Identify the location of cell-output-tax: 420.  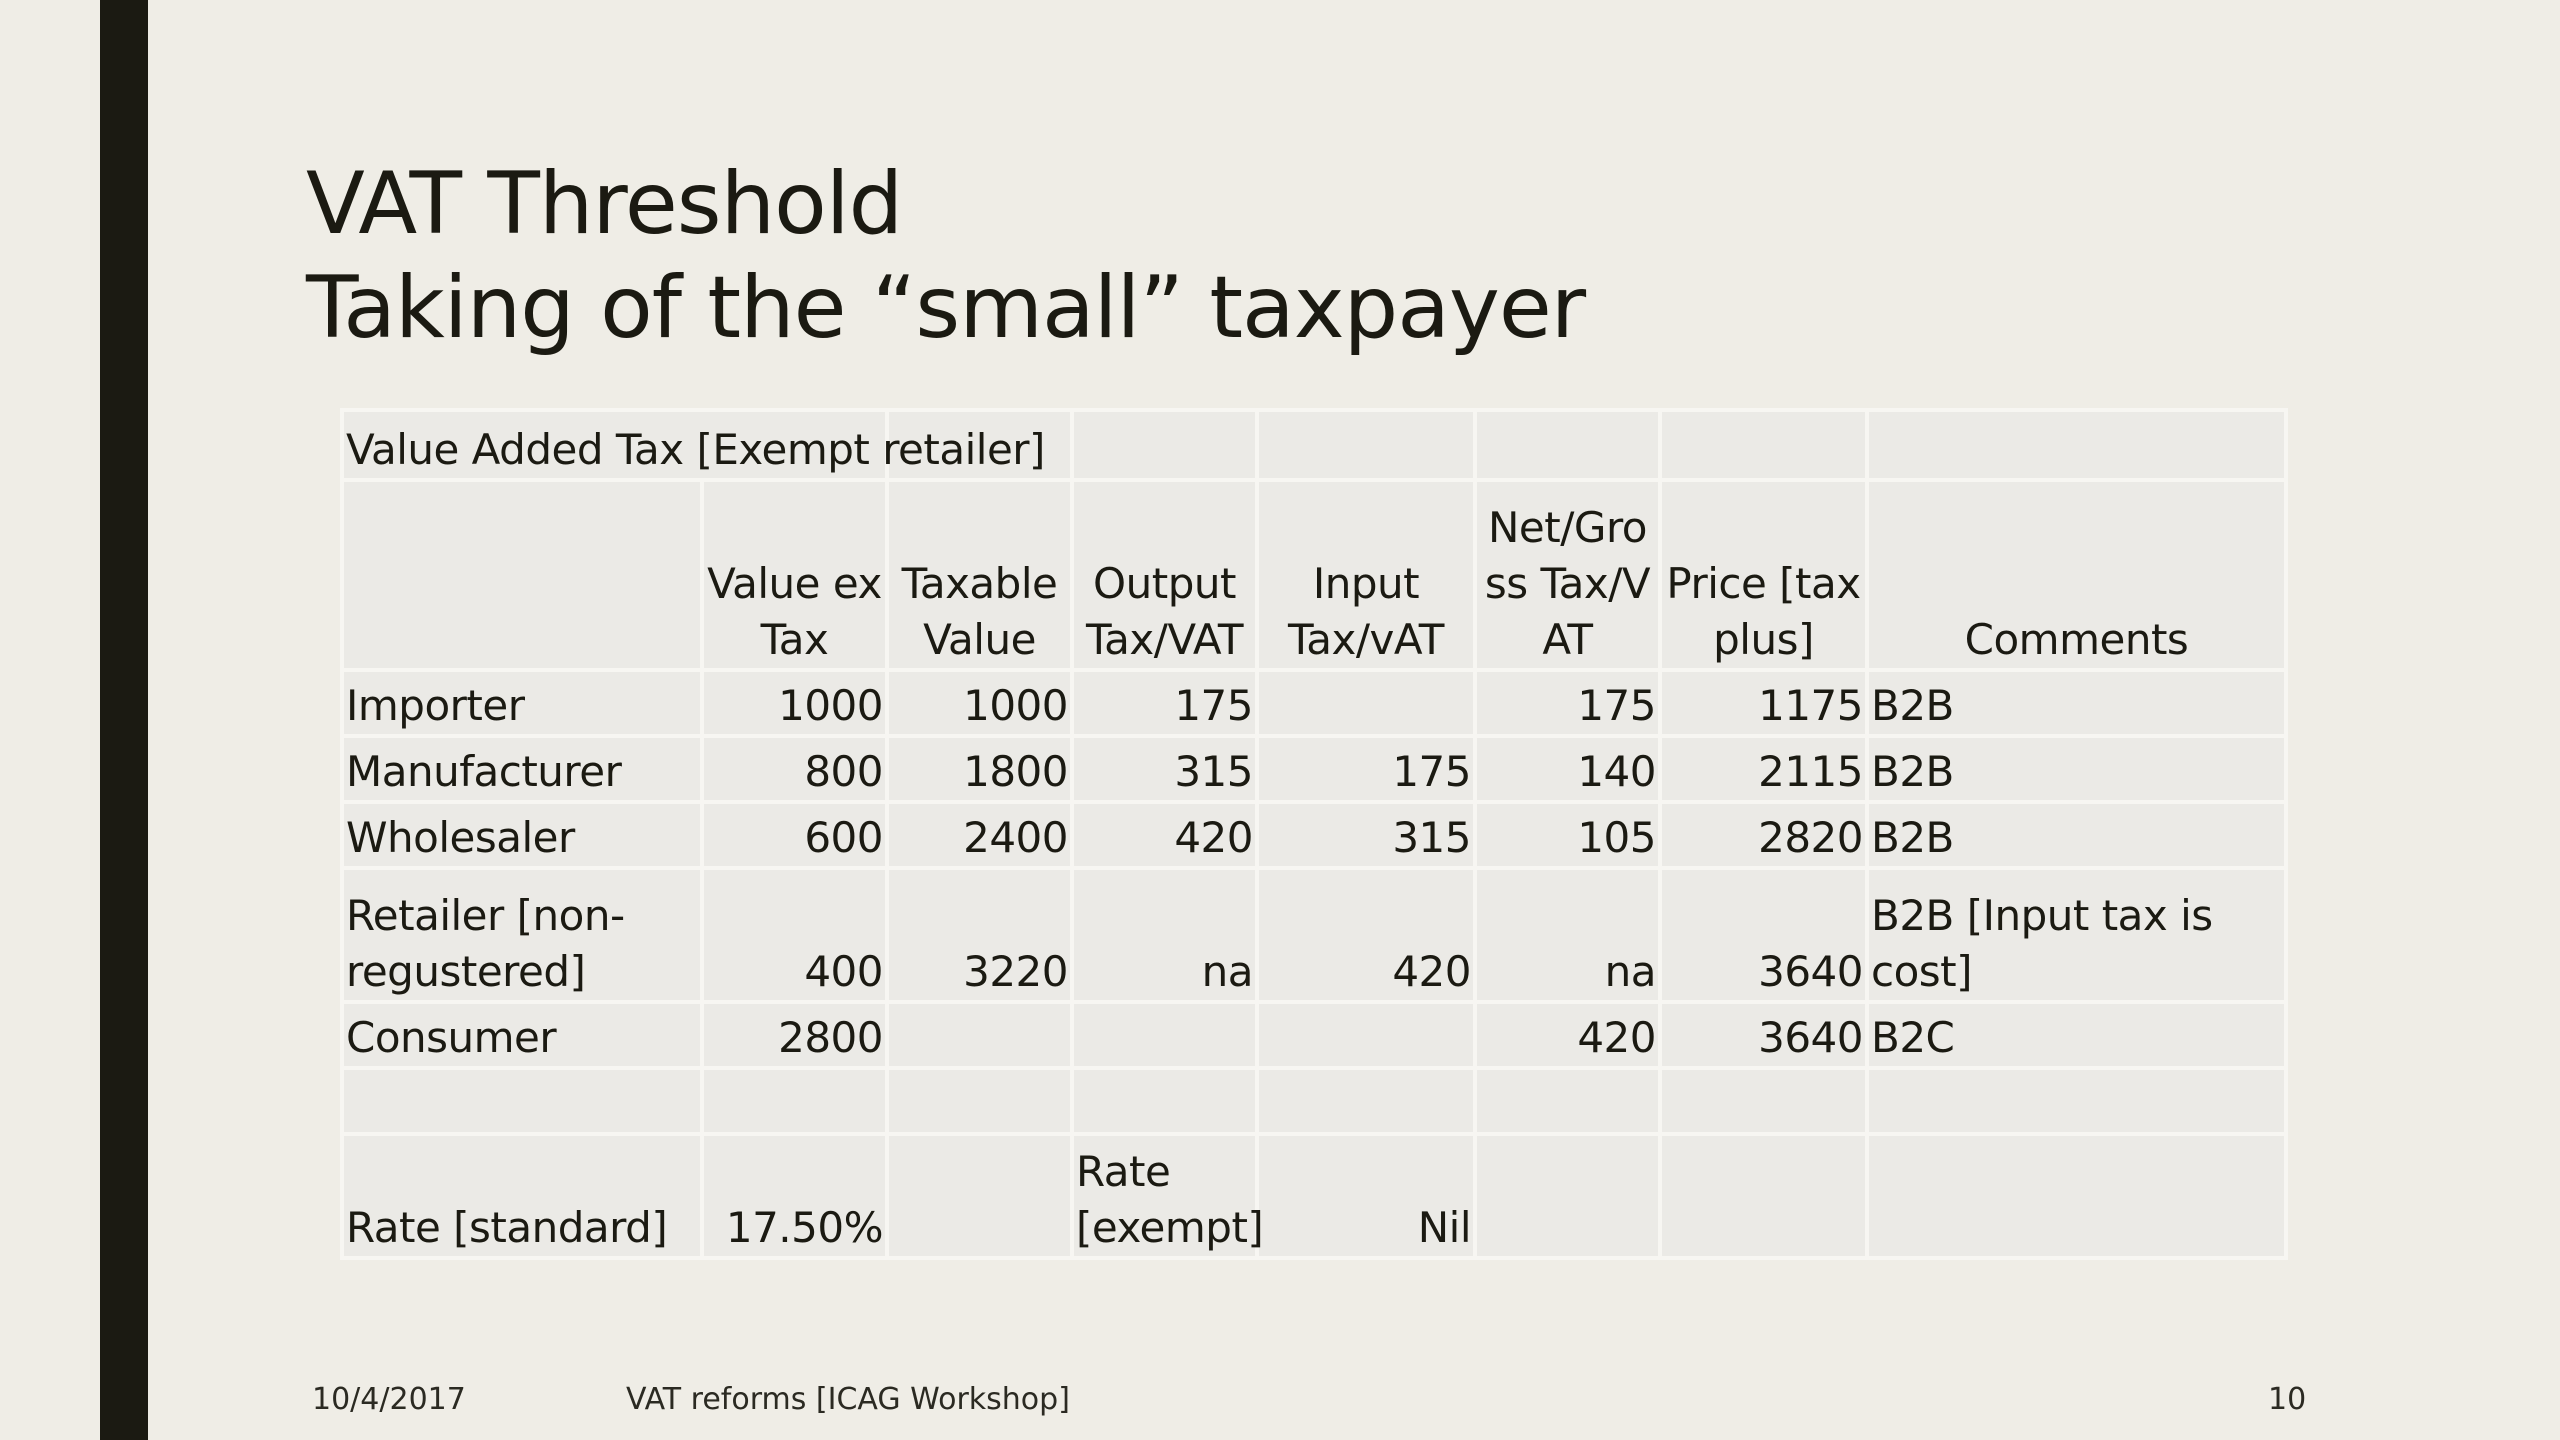
(1164, 835).